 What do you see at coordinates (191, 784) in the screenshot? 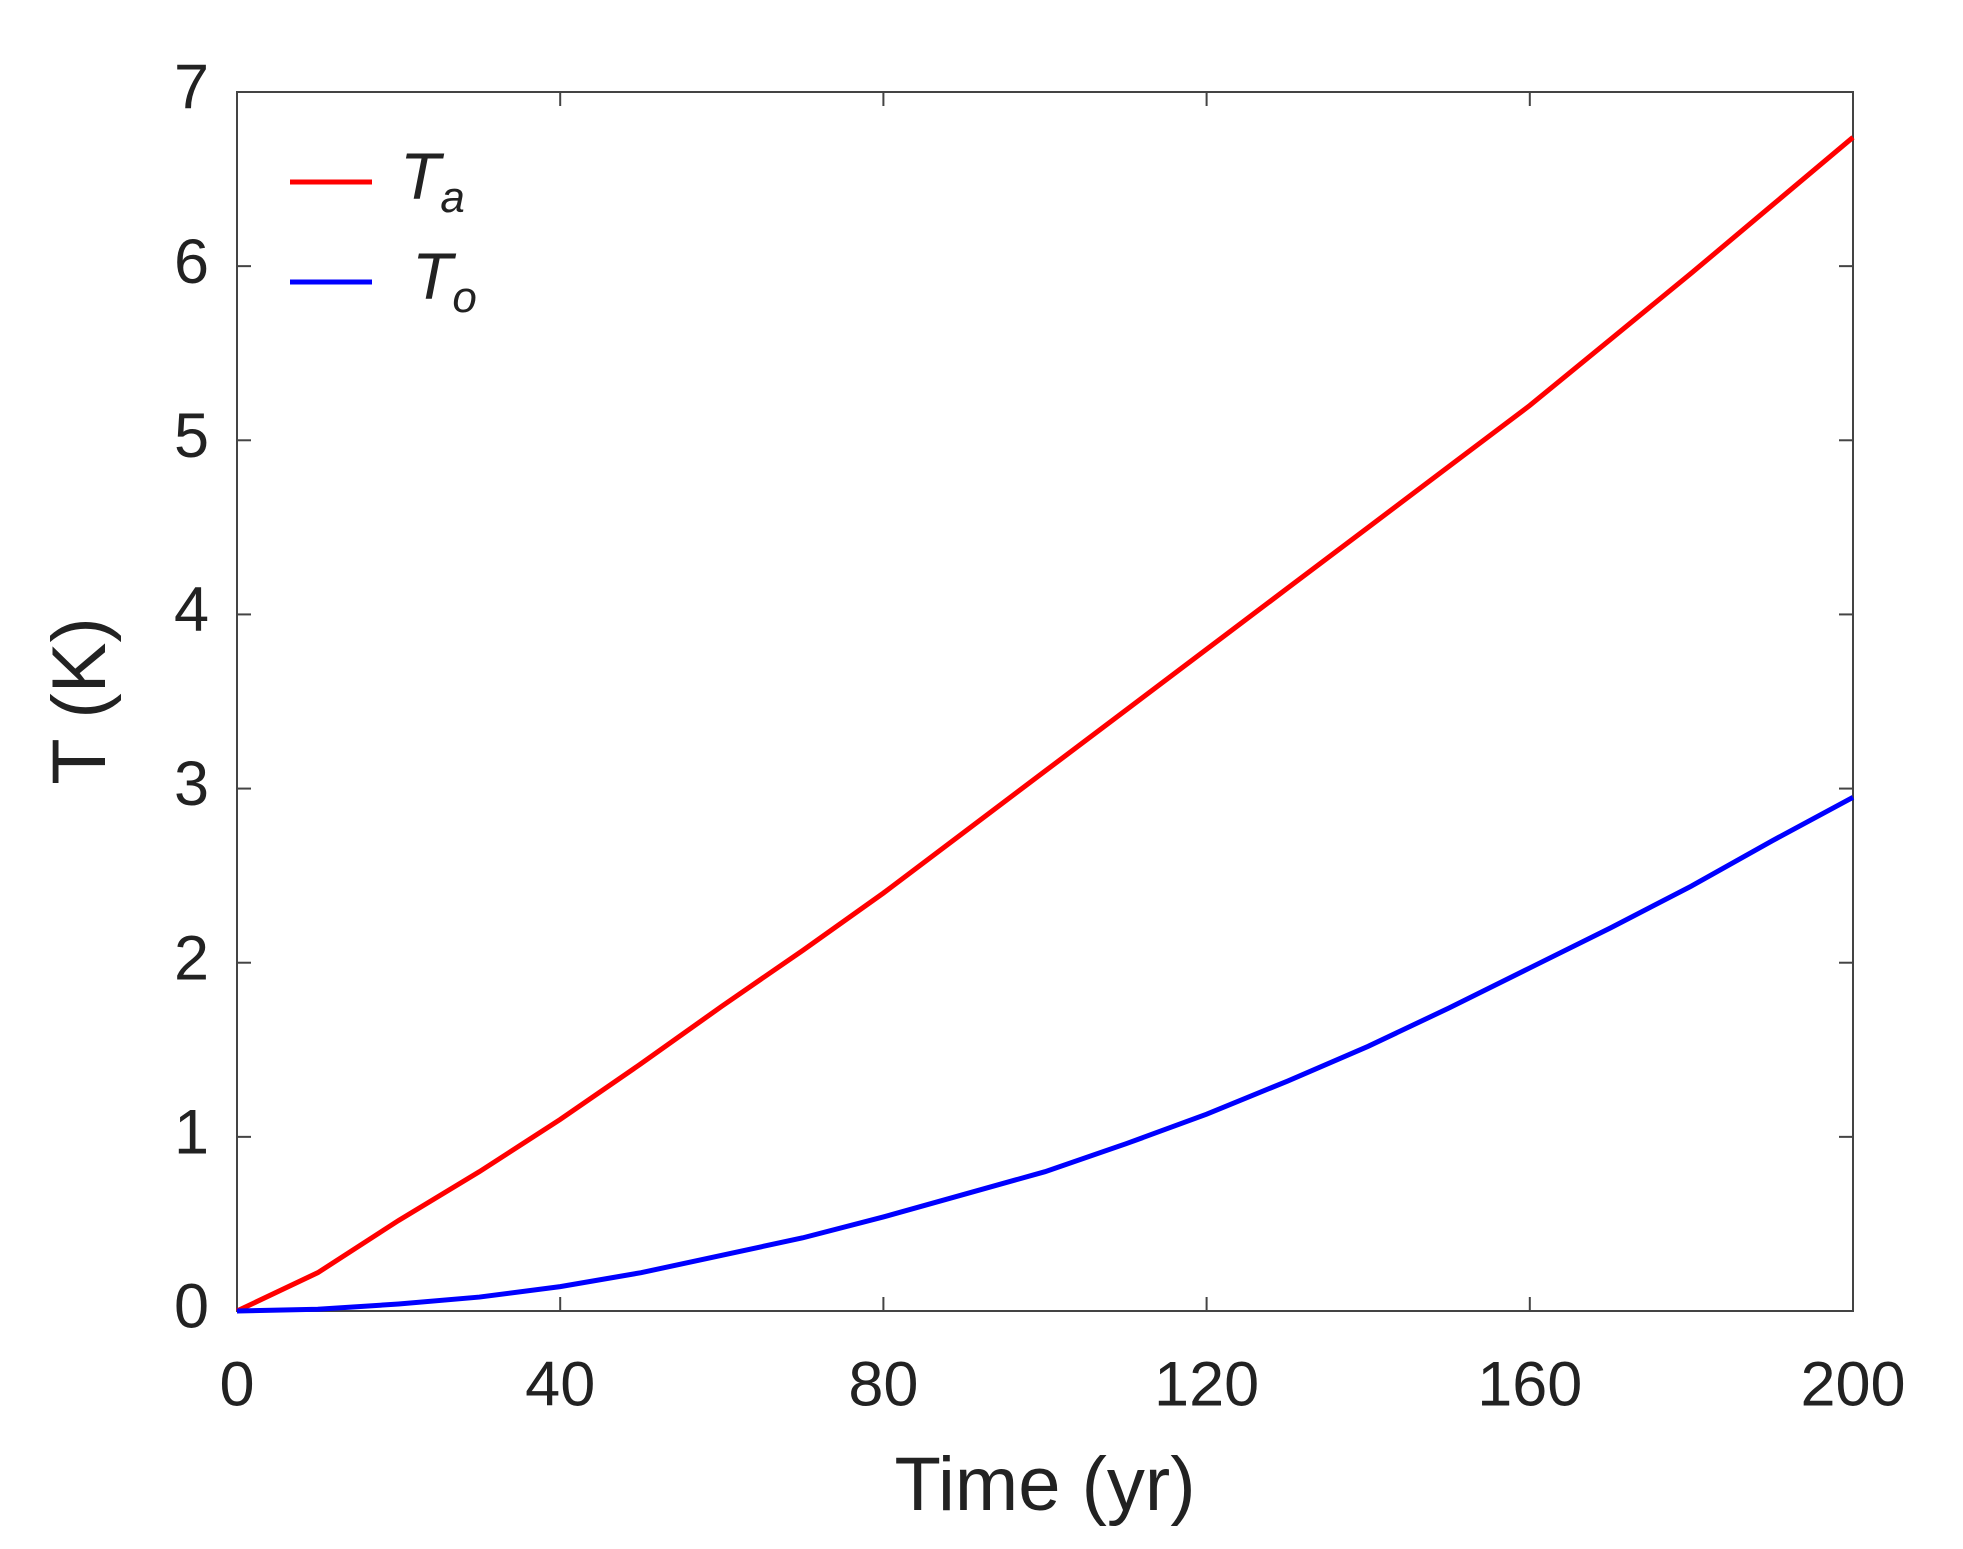
I see `y-tick-label: 3` at bounding box center [191, 784].